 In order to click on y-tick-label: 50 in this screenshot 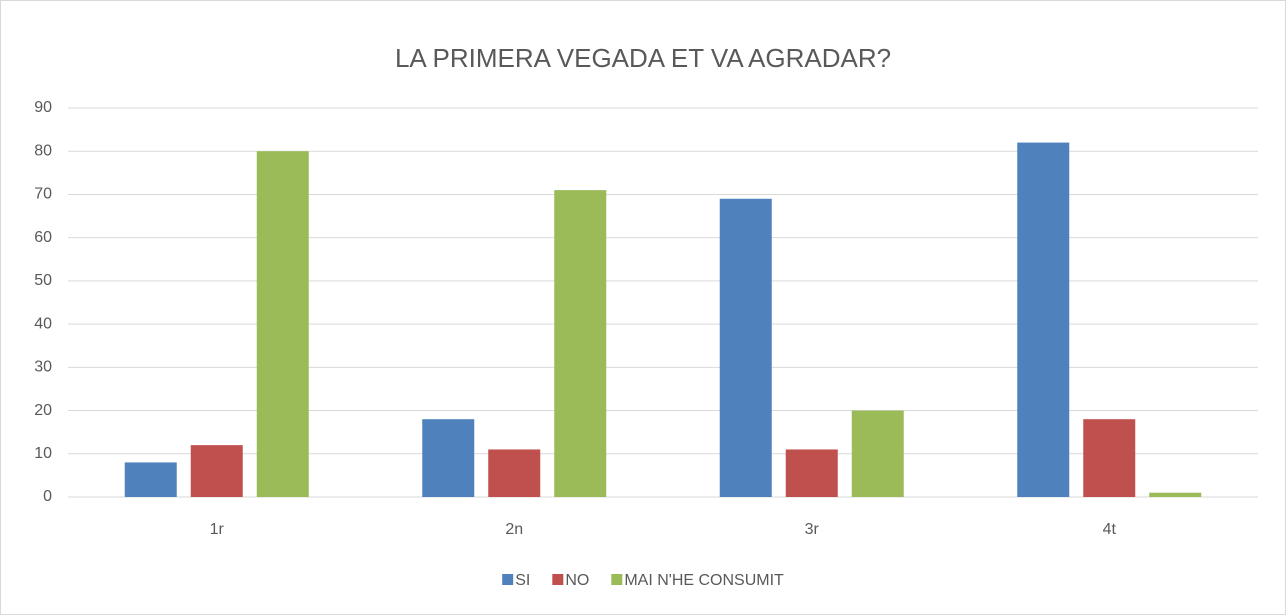, I will do `click(43, 280)`.